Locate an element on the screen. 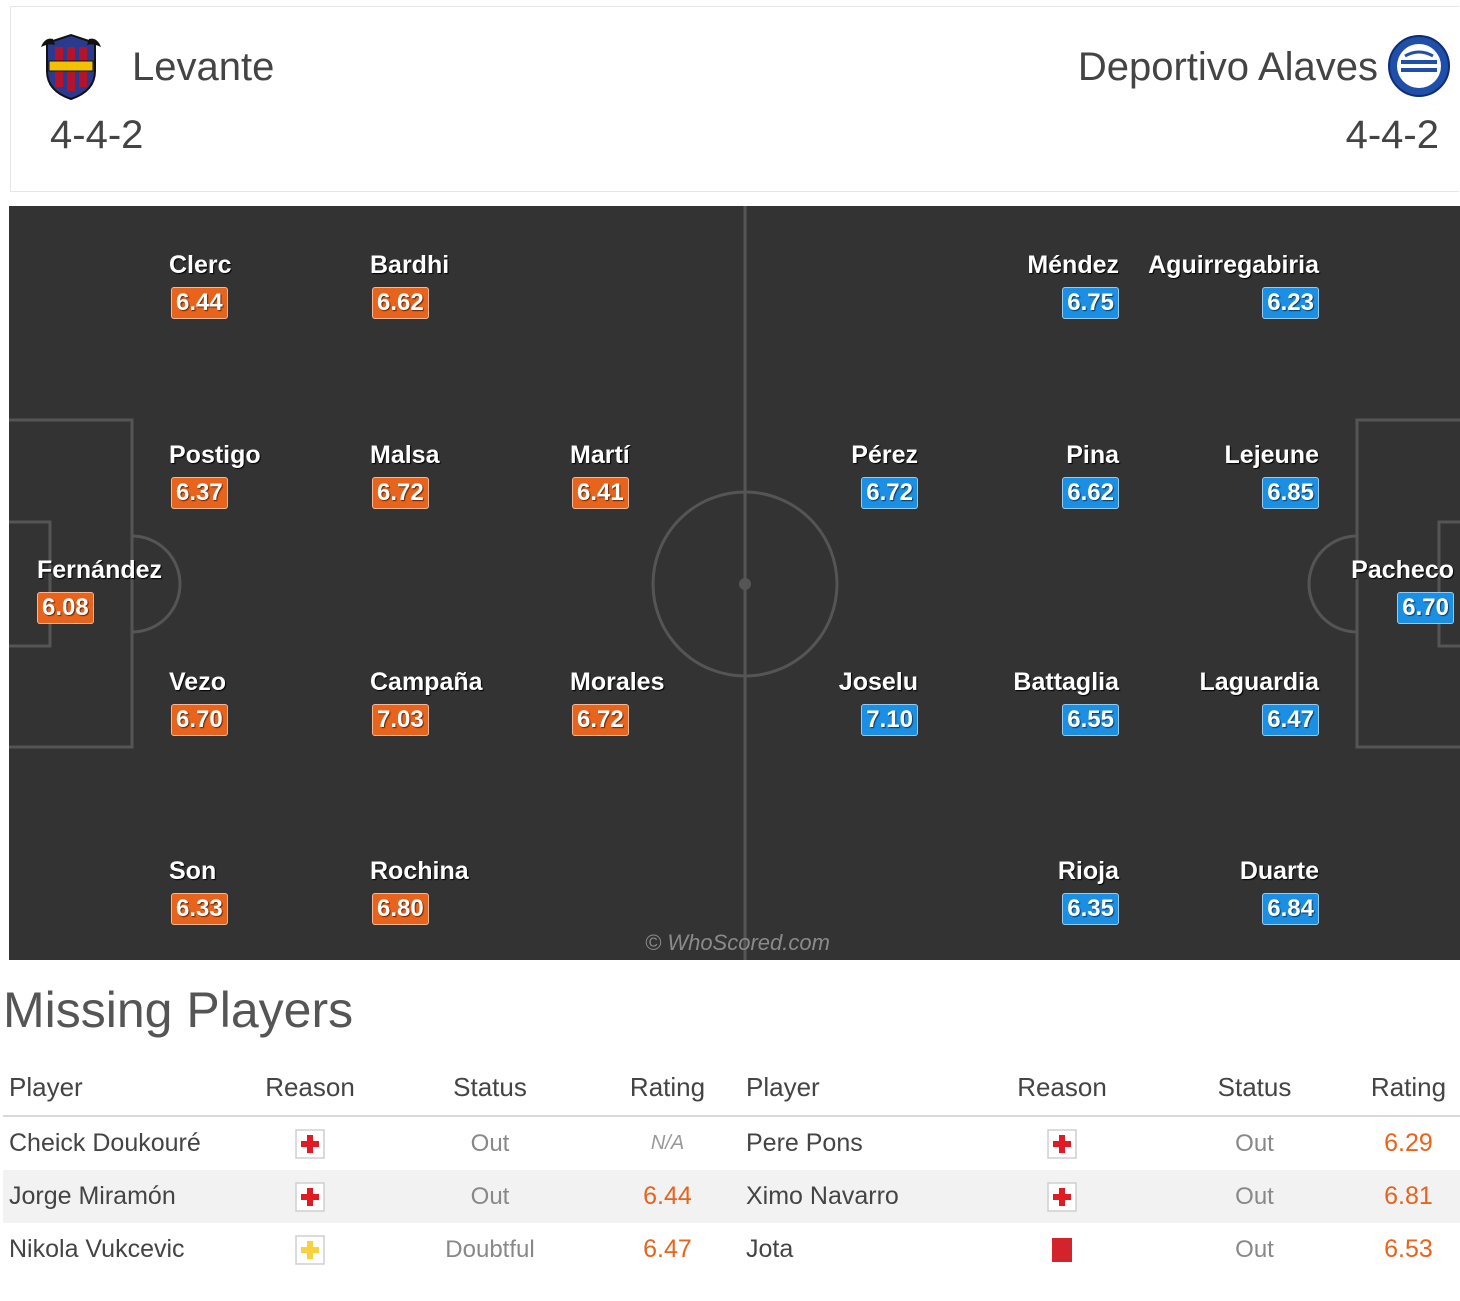 The image size is (1460, 1301). home-team-name: Levante is located at coordinates (203, 67).